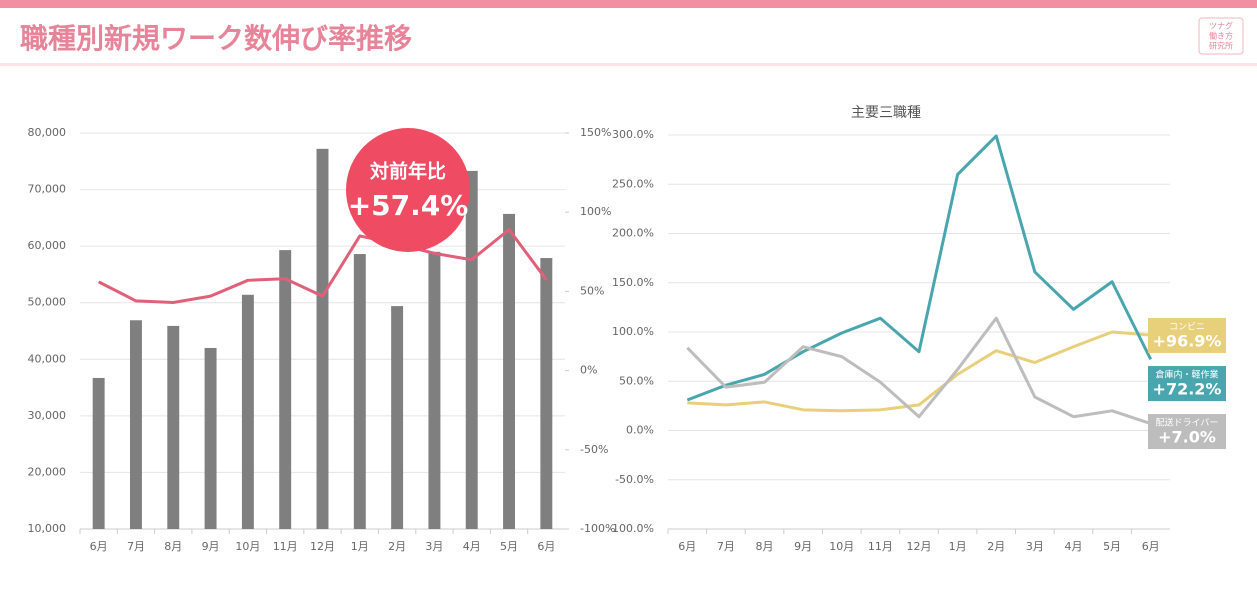 Image resolution: width=1257 pixels, height=599 pixels. What do you see at coordinates (1187, 423) in the screenshot?
I see `end-label-name: 配送ドライバー` at bounding box center [1187, 423].